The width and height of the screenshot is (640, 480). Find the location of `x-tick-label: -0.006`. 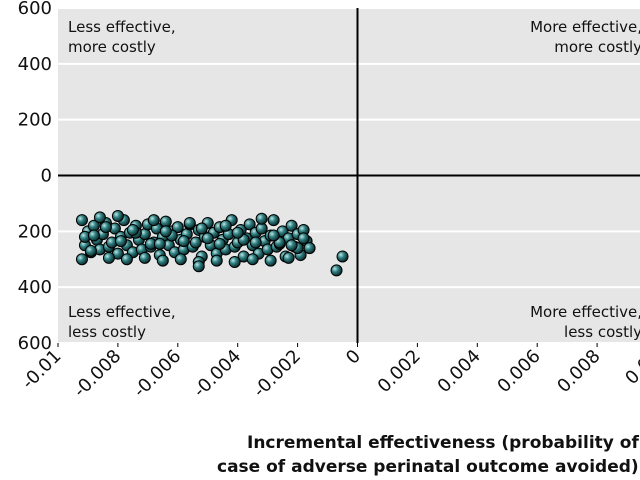

x-tick-label: -0.006 is located at coordinates (157, 374).